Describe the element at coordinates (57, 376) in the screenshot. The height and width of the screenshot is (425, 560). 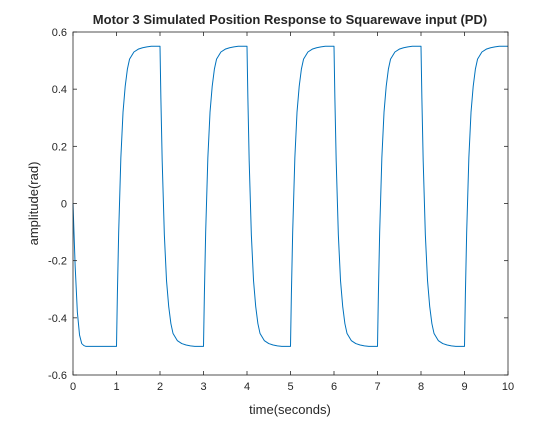
I see `y-tick-label: -0.6` at that location.